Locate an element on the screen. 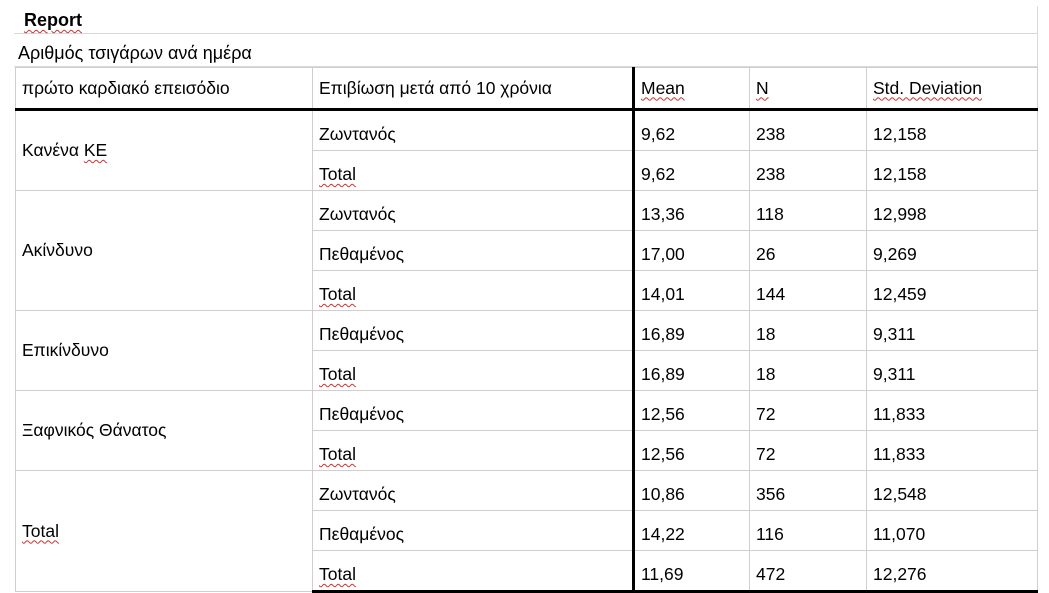  sd-cell: 12,998 is located at coordinates (952, 210).